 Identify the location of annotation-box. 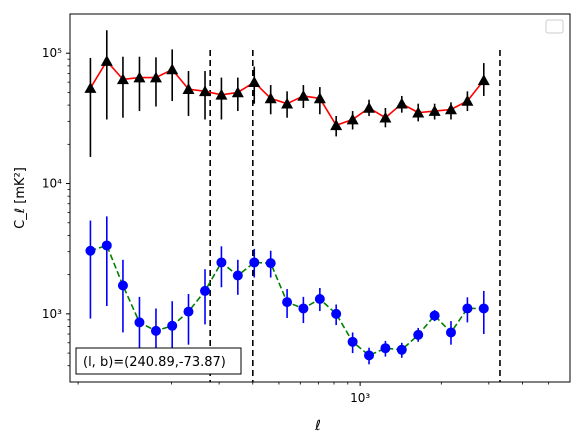
(158, 361).